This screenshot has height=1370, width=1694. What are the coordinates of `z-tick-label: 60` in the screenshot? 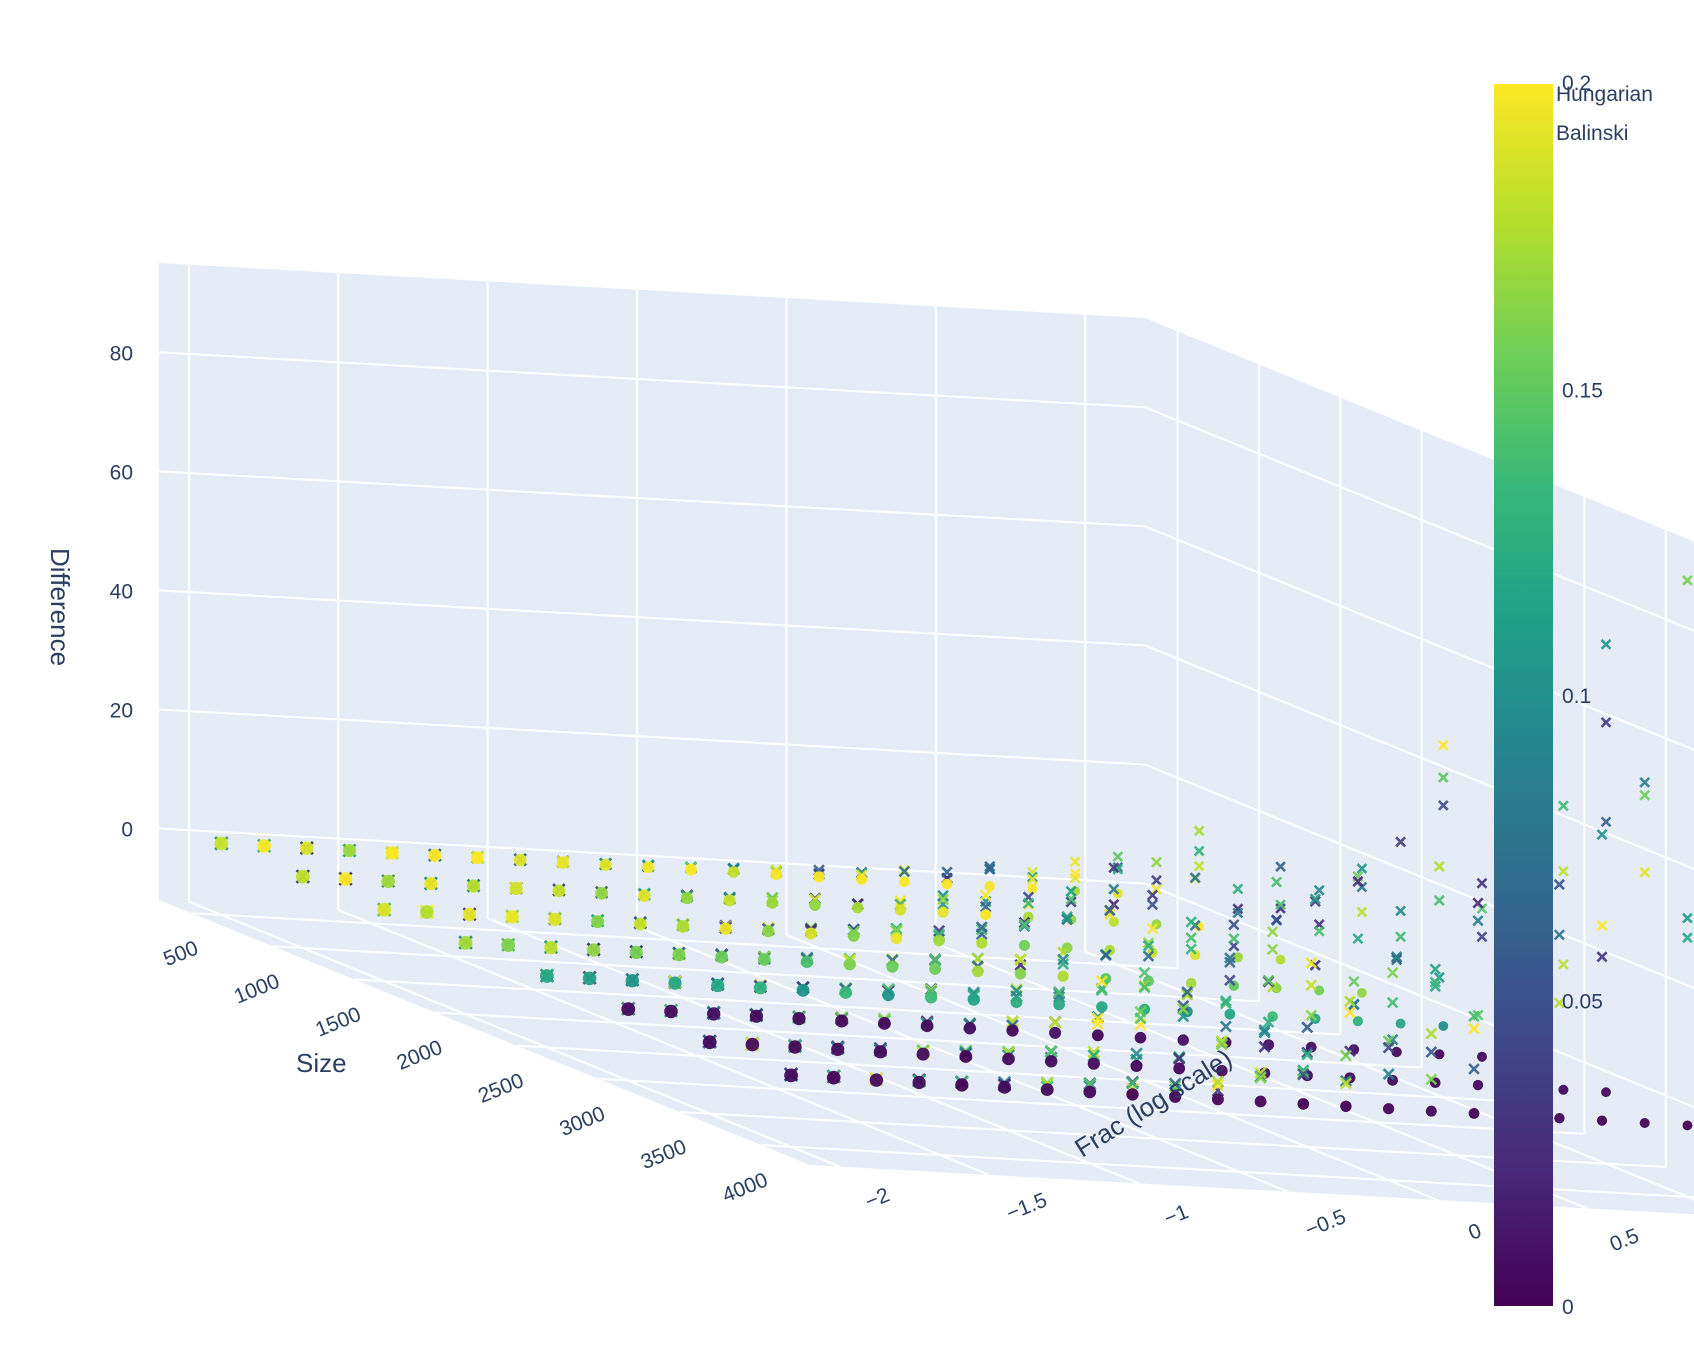 It's located at (121, 472).